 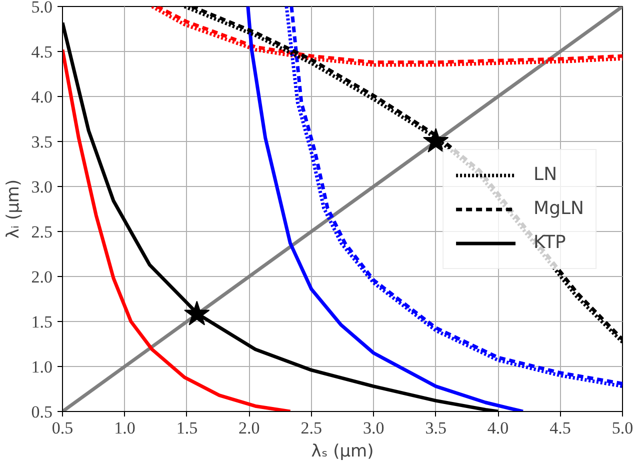 I want to click on x-tick-label: 2.5, so click(x=311, y=428).